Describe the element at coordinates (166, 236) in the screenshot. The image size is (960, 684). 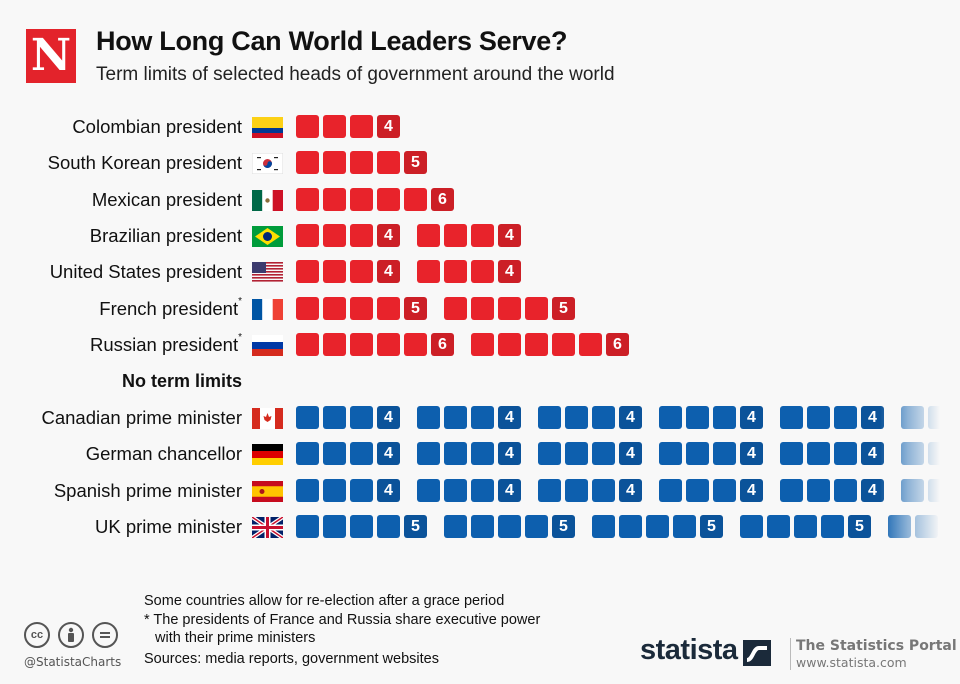
I see `row-label: Brazilian president` at that location.